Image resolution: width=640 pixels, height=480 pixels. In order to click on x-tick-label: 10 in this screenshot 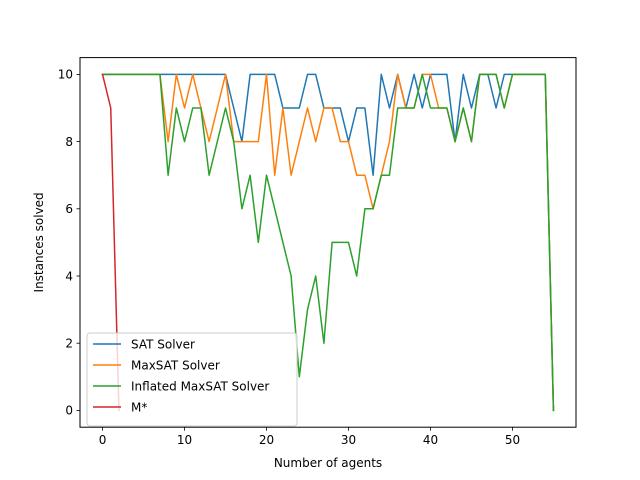, I will do `click(184, 440)`.